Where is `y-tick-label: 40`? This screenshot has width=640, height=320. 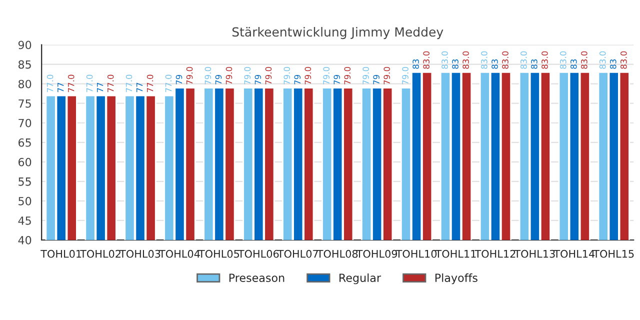 y-tick-label: 40 is located at coordinates (25, 240).